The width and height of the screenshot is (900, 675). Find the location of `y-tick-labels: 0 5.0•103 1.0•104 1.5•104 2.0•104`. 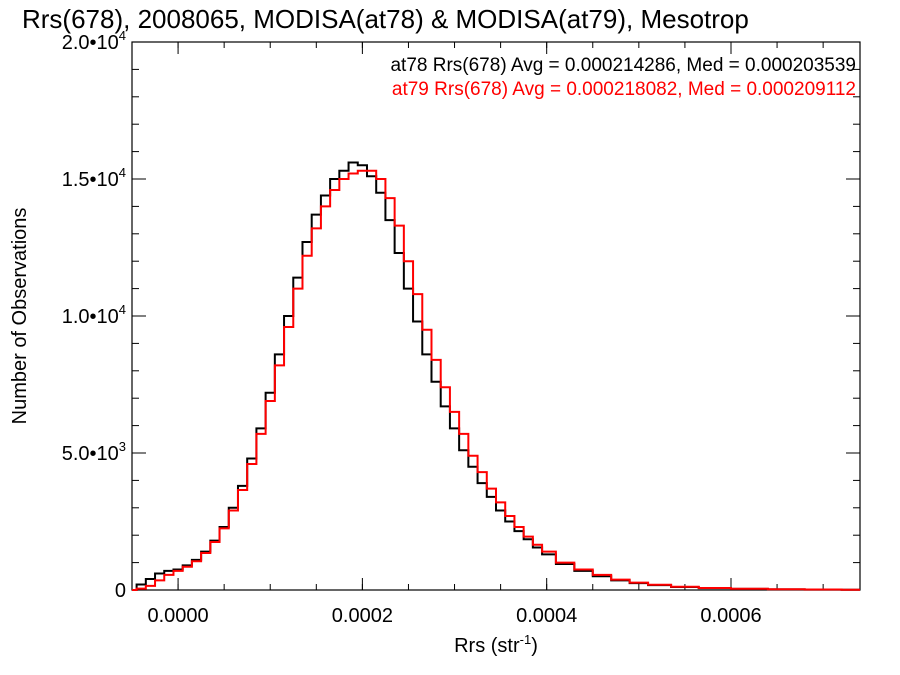

y-tick-labels: 0 5.0•103 1.0•104 1.5•104 2.0•104 is located at coordinates (94, 315).